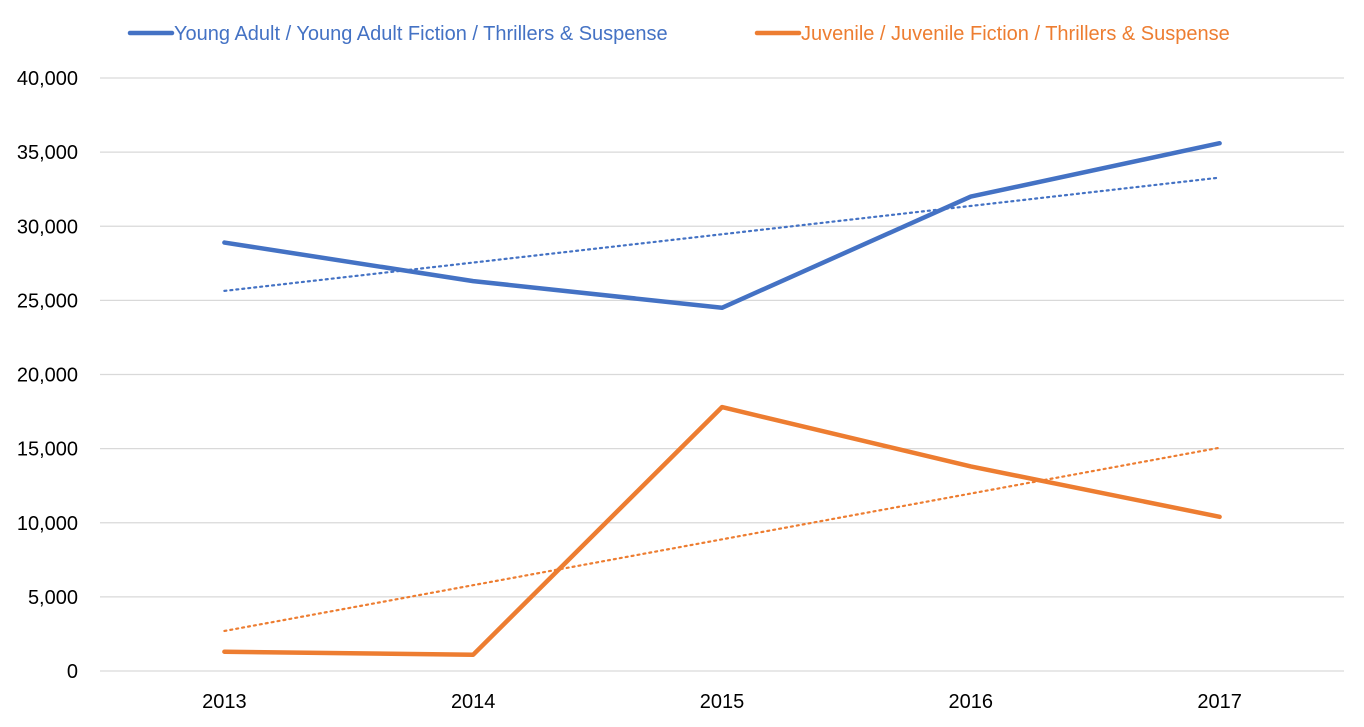 Image resolution: width=1364 pixels, height=727 pixels. I want to click on x-axis-tick-labels: 2013 2014 2015 2016 2017, so click(722, 702).